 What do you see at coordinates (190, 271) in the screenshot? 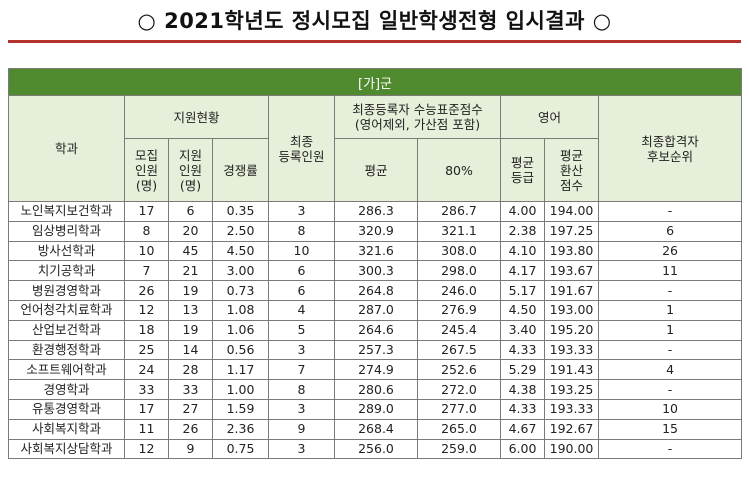
I see `cell-applicants: 21` at bounding box center [190, 271].